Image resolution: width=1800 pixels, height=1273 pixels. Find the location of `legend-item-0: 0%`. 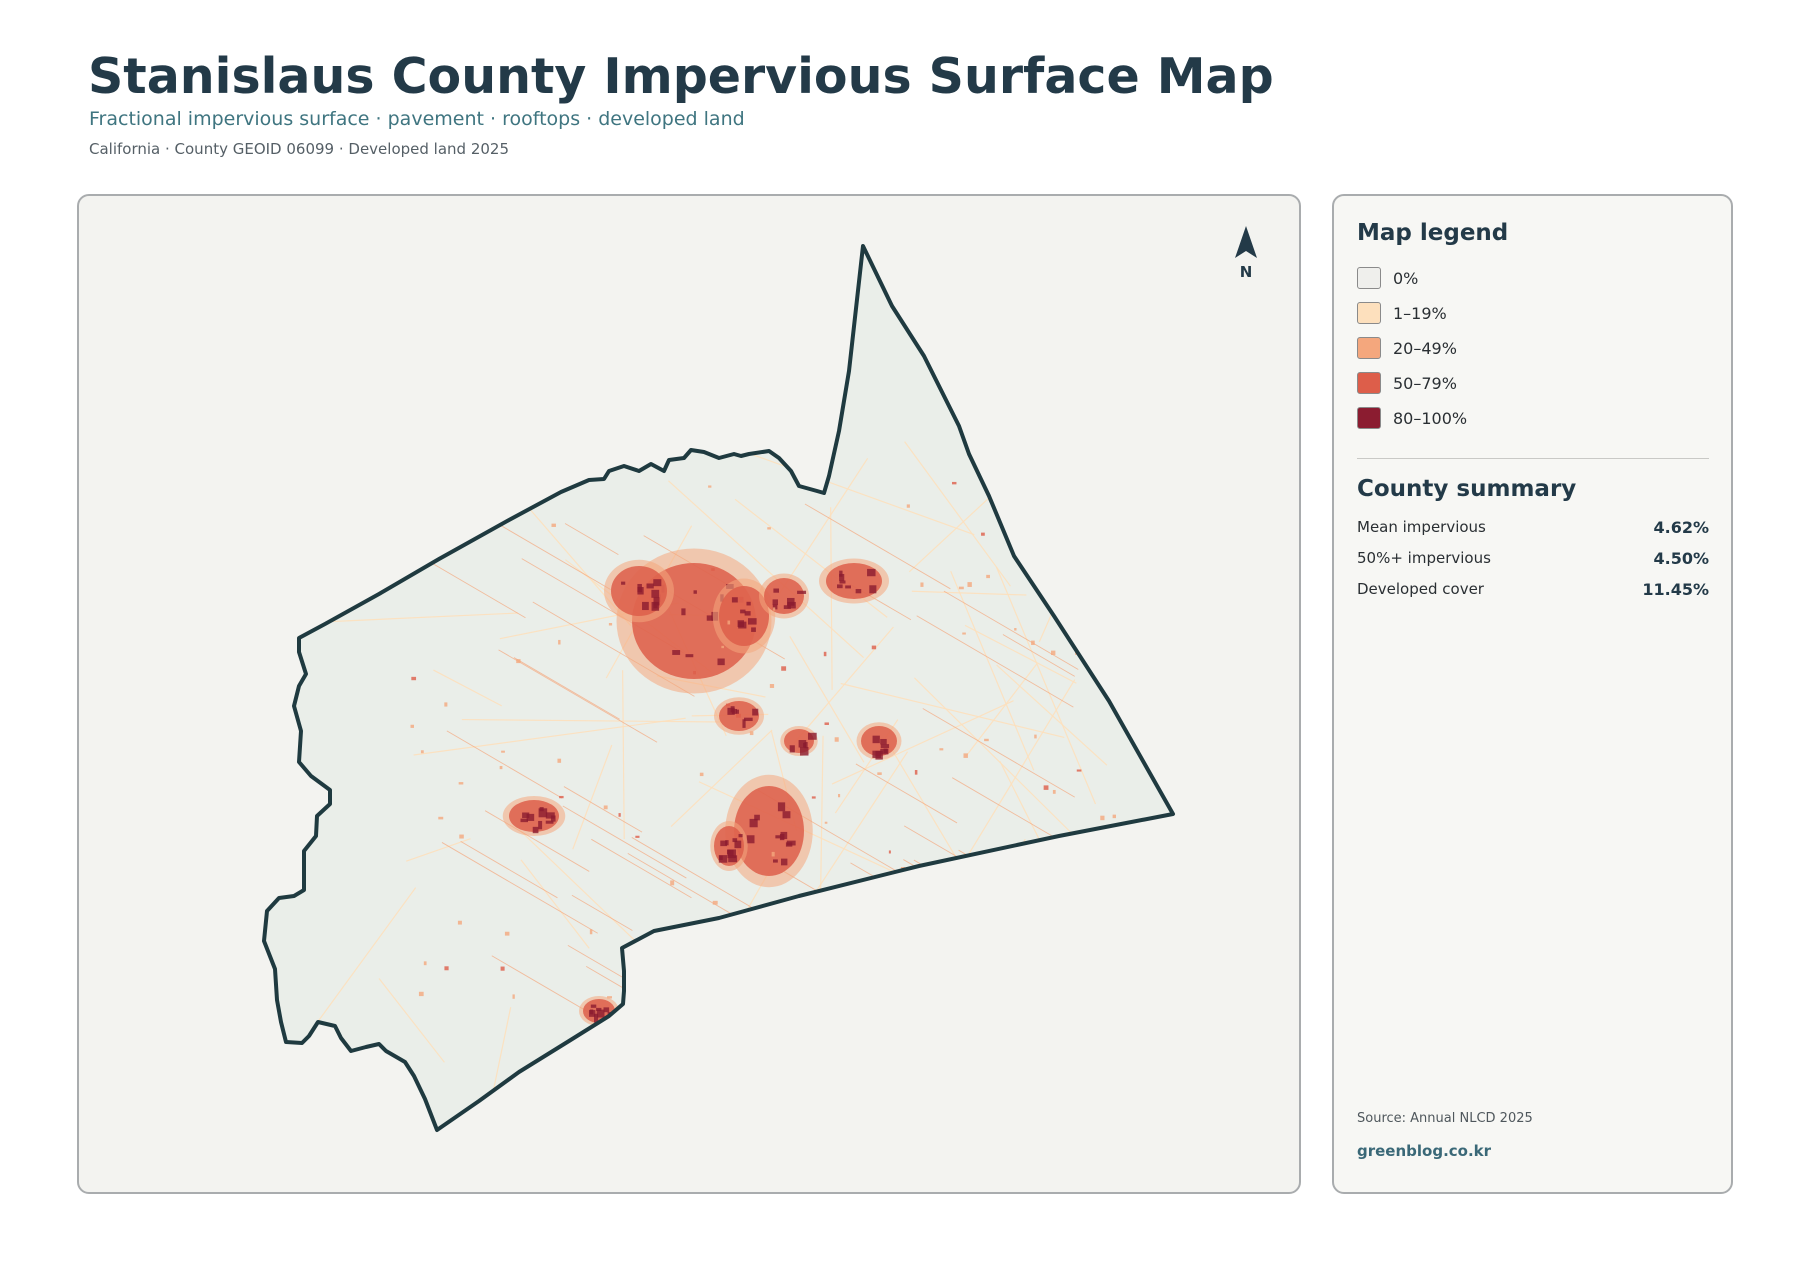

legend-item-0: 0% is located at coordinates (1387, 278).